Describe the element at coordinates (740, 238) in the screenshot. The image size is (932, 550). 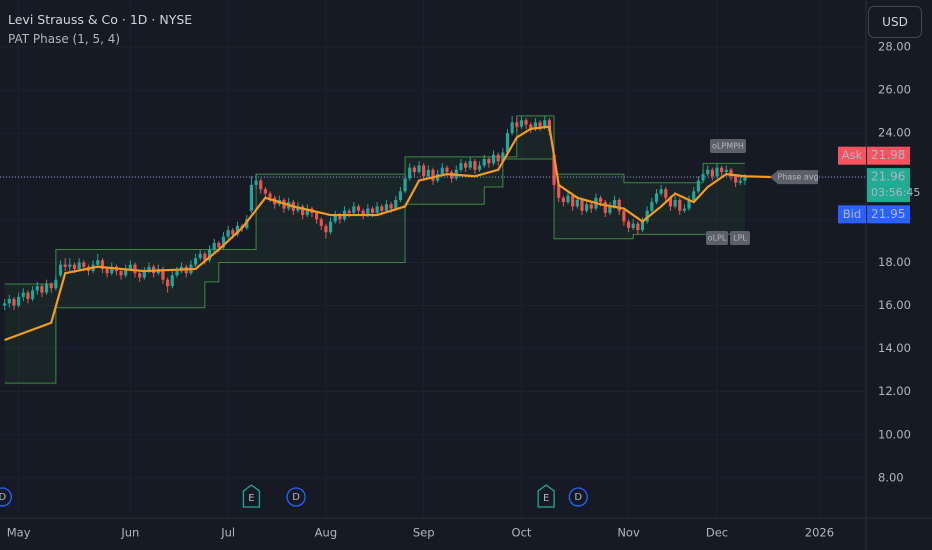
I see `tag-label: LPL` at that location.